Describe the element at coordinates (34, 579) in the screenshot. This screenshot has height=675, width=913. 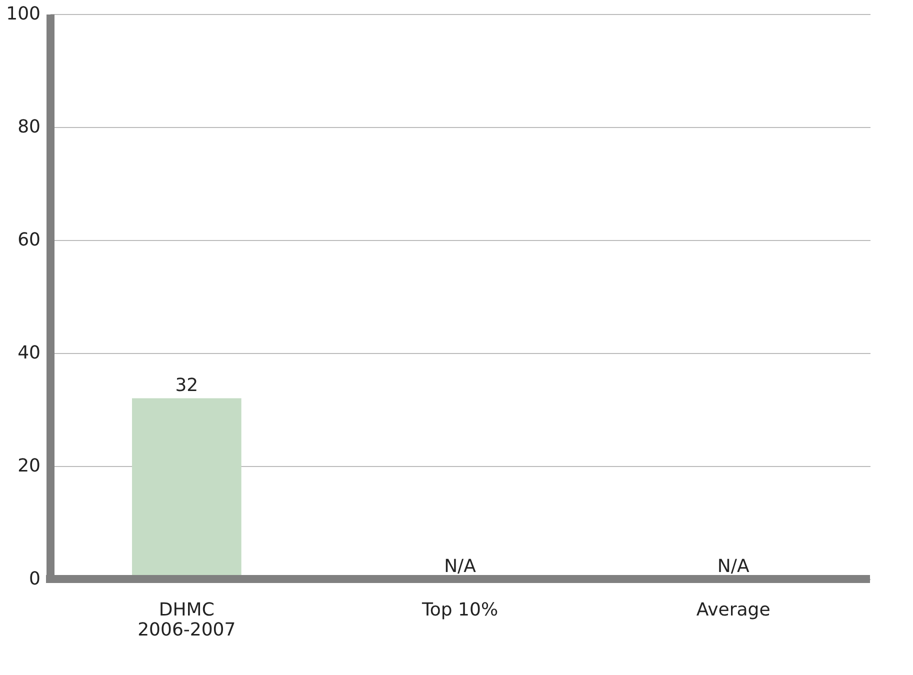
I see `y-tick-label: 0` at that location.